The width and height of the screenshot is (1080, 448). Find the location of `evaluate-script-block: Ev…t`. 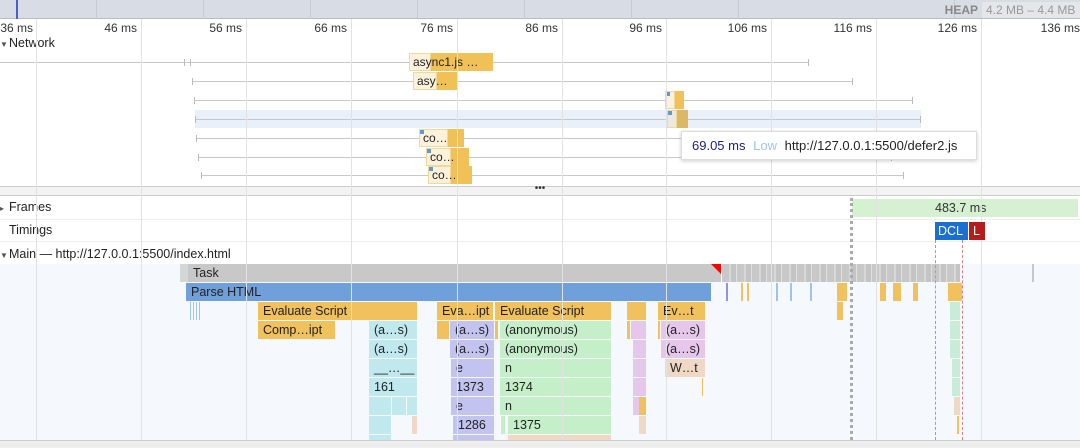

evaluate-script-block: Ev…t is located at coordinates (681, 311).